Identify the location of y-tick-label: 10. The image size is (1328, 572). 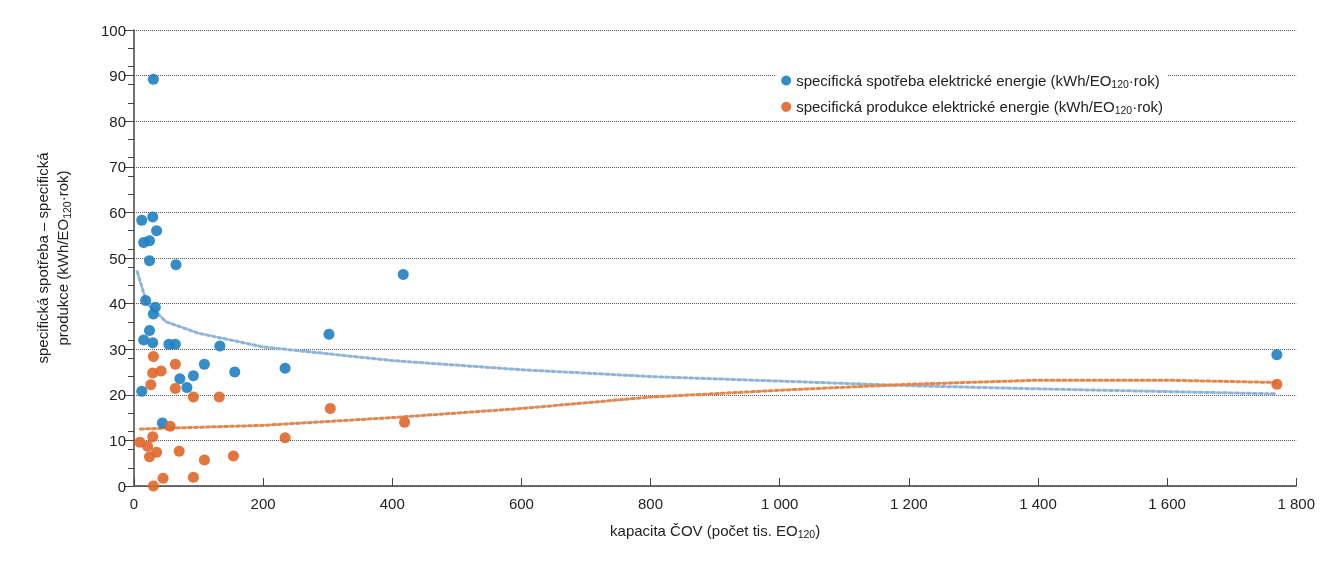
(117, 440).